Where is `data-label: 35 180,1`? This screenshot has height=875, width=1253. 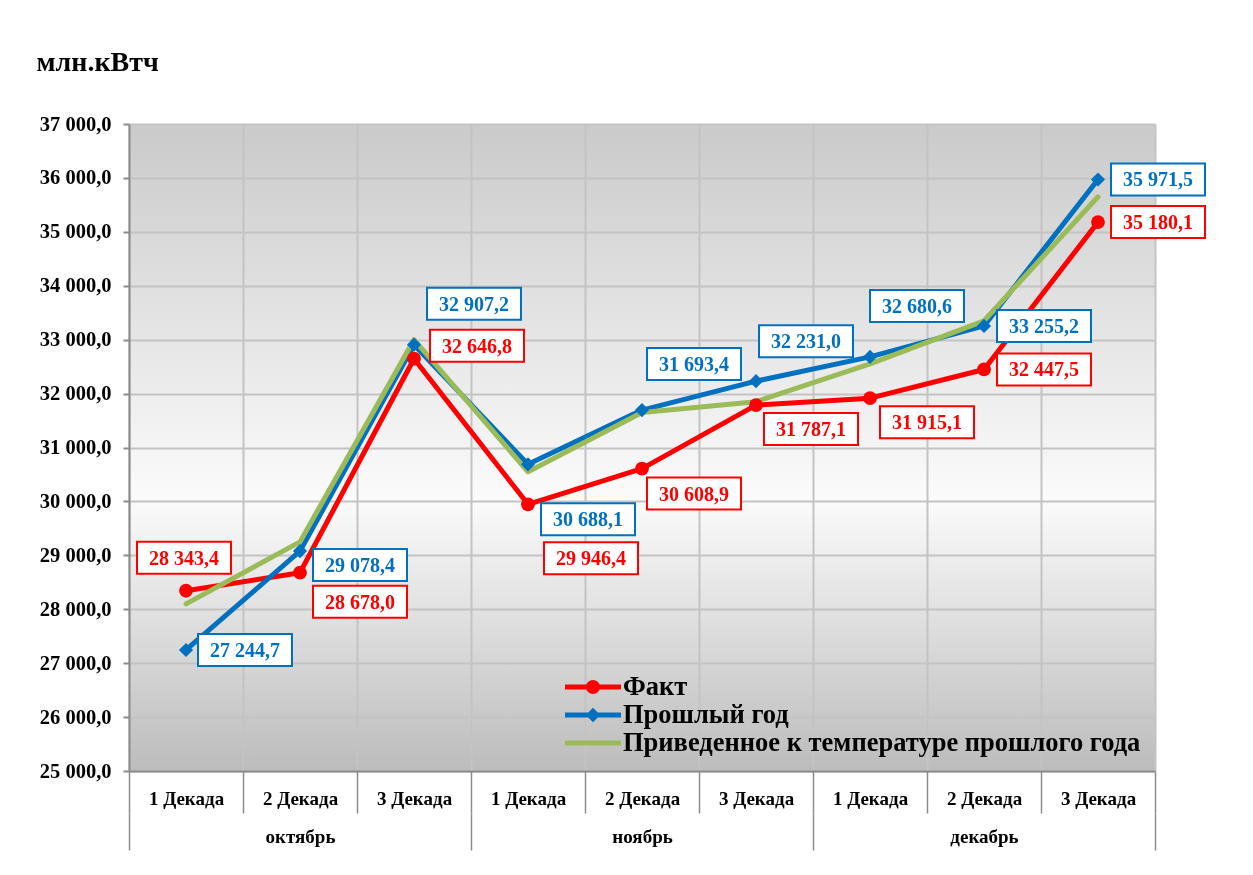 data-label: 35 180,1 is located at coordinates (1158, 222).